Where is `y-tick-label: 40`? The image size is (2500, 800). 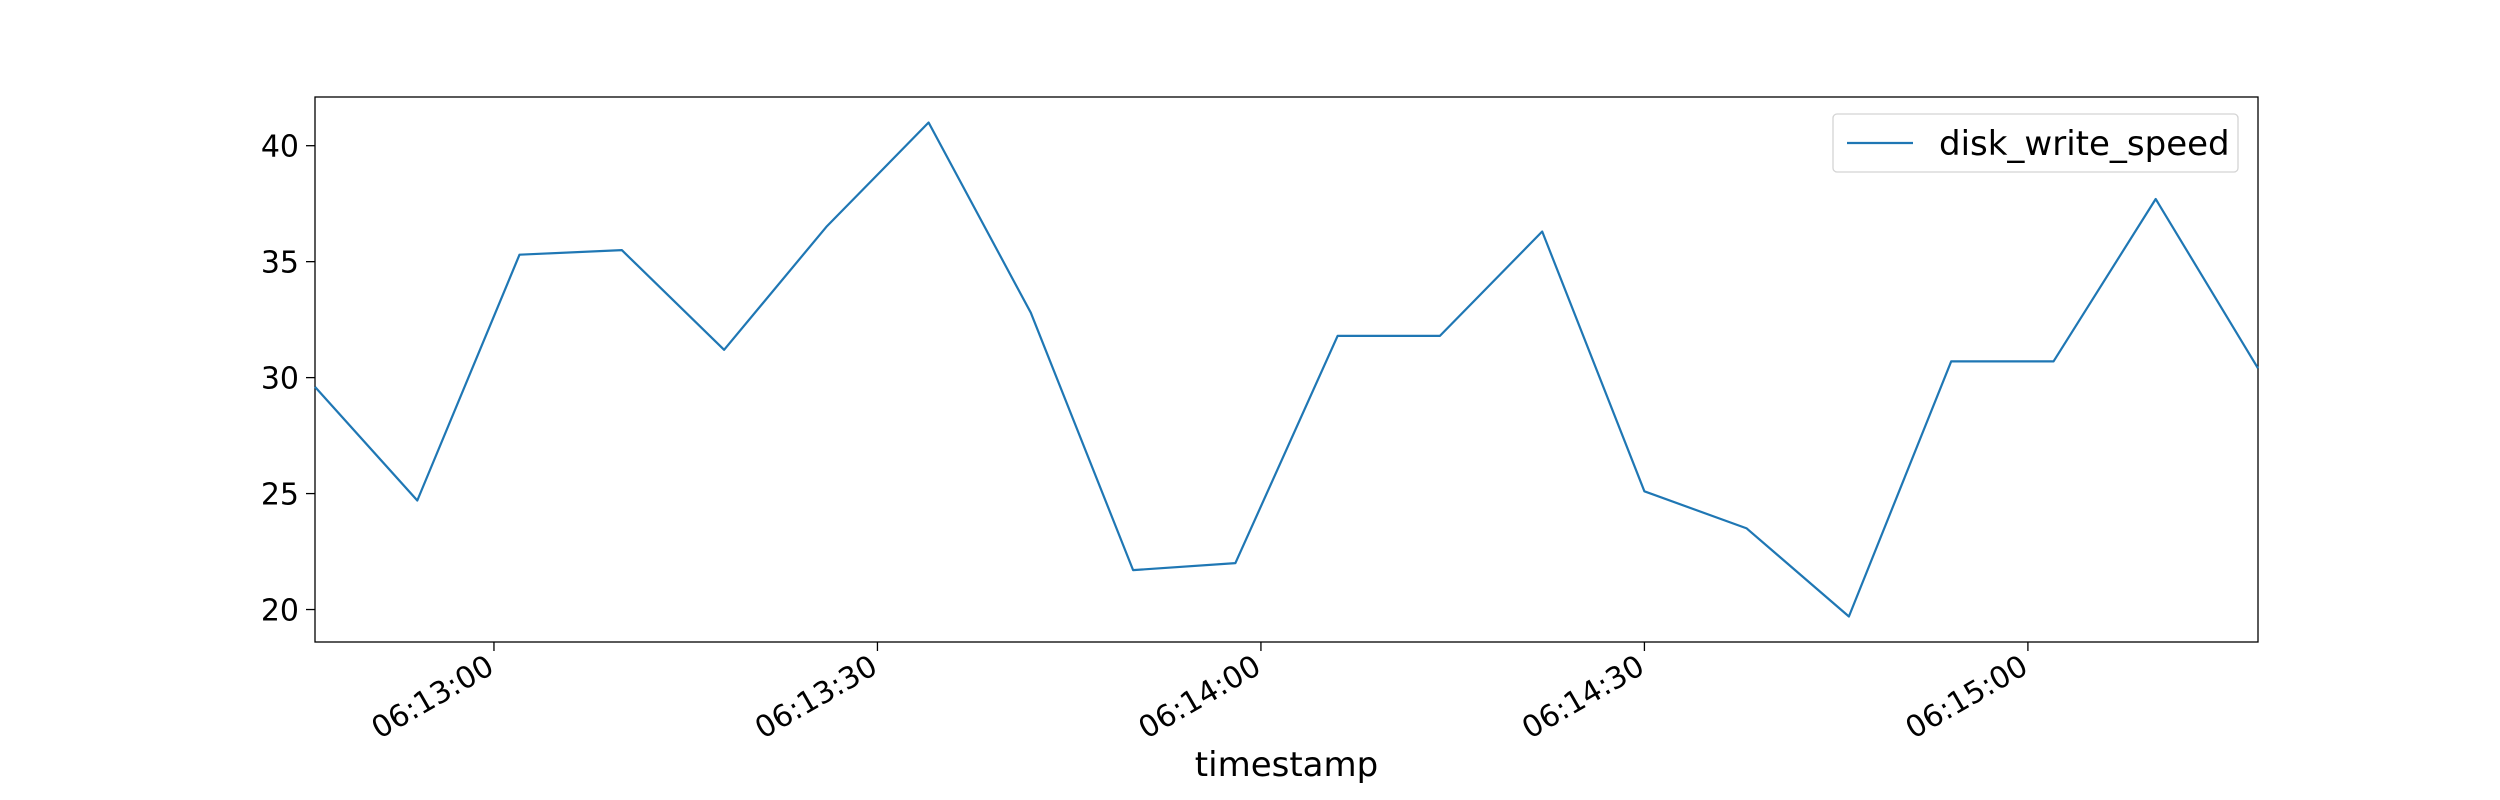 y-tick-label: 40 is located at coordinates (280, 147).